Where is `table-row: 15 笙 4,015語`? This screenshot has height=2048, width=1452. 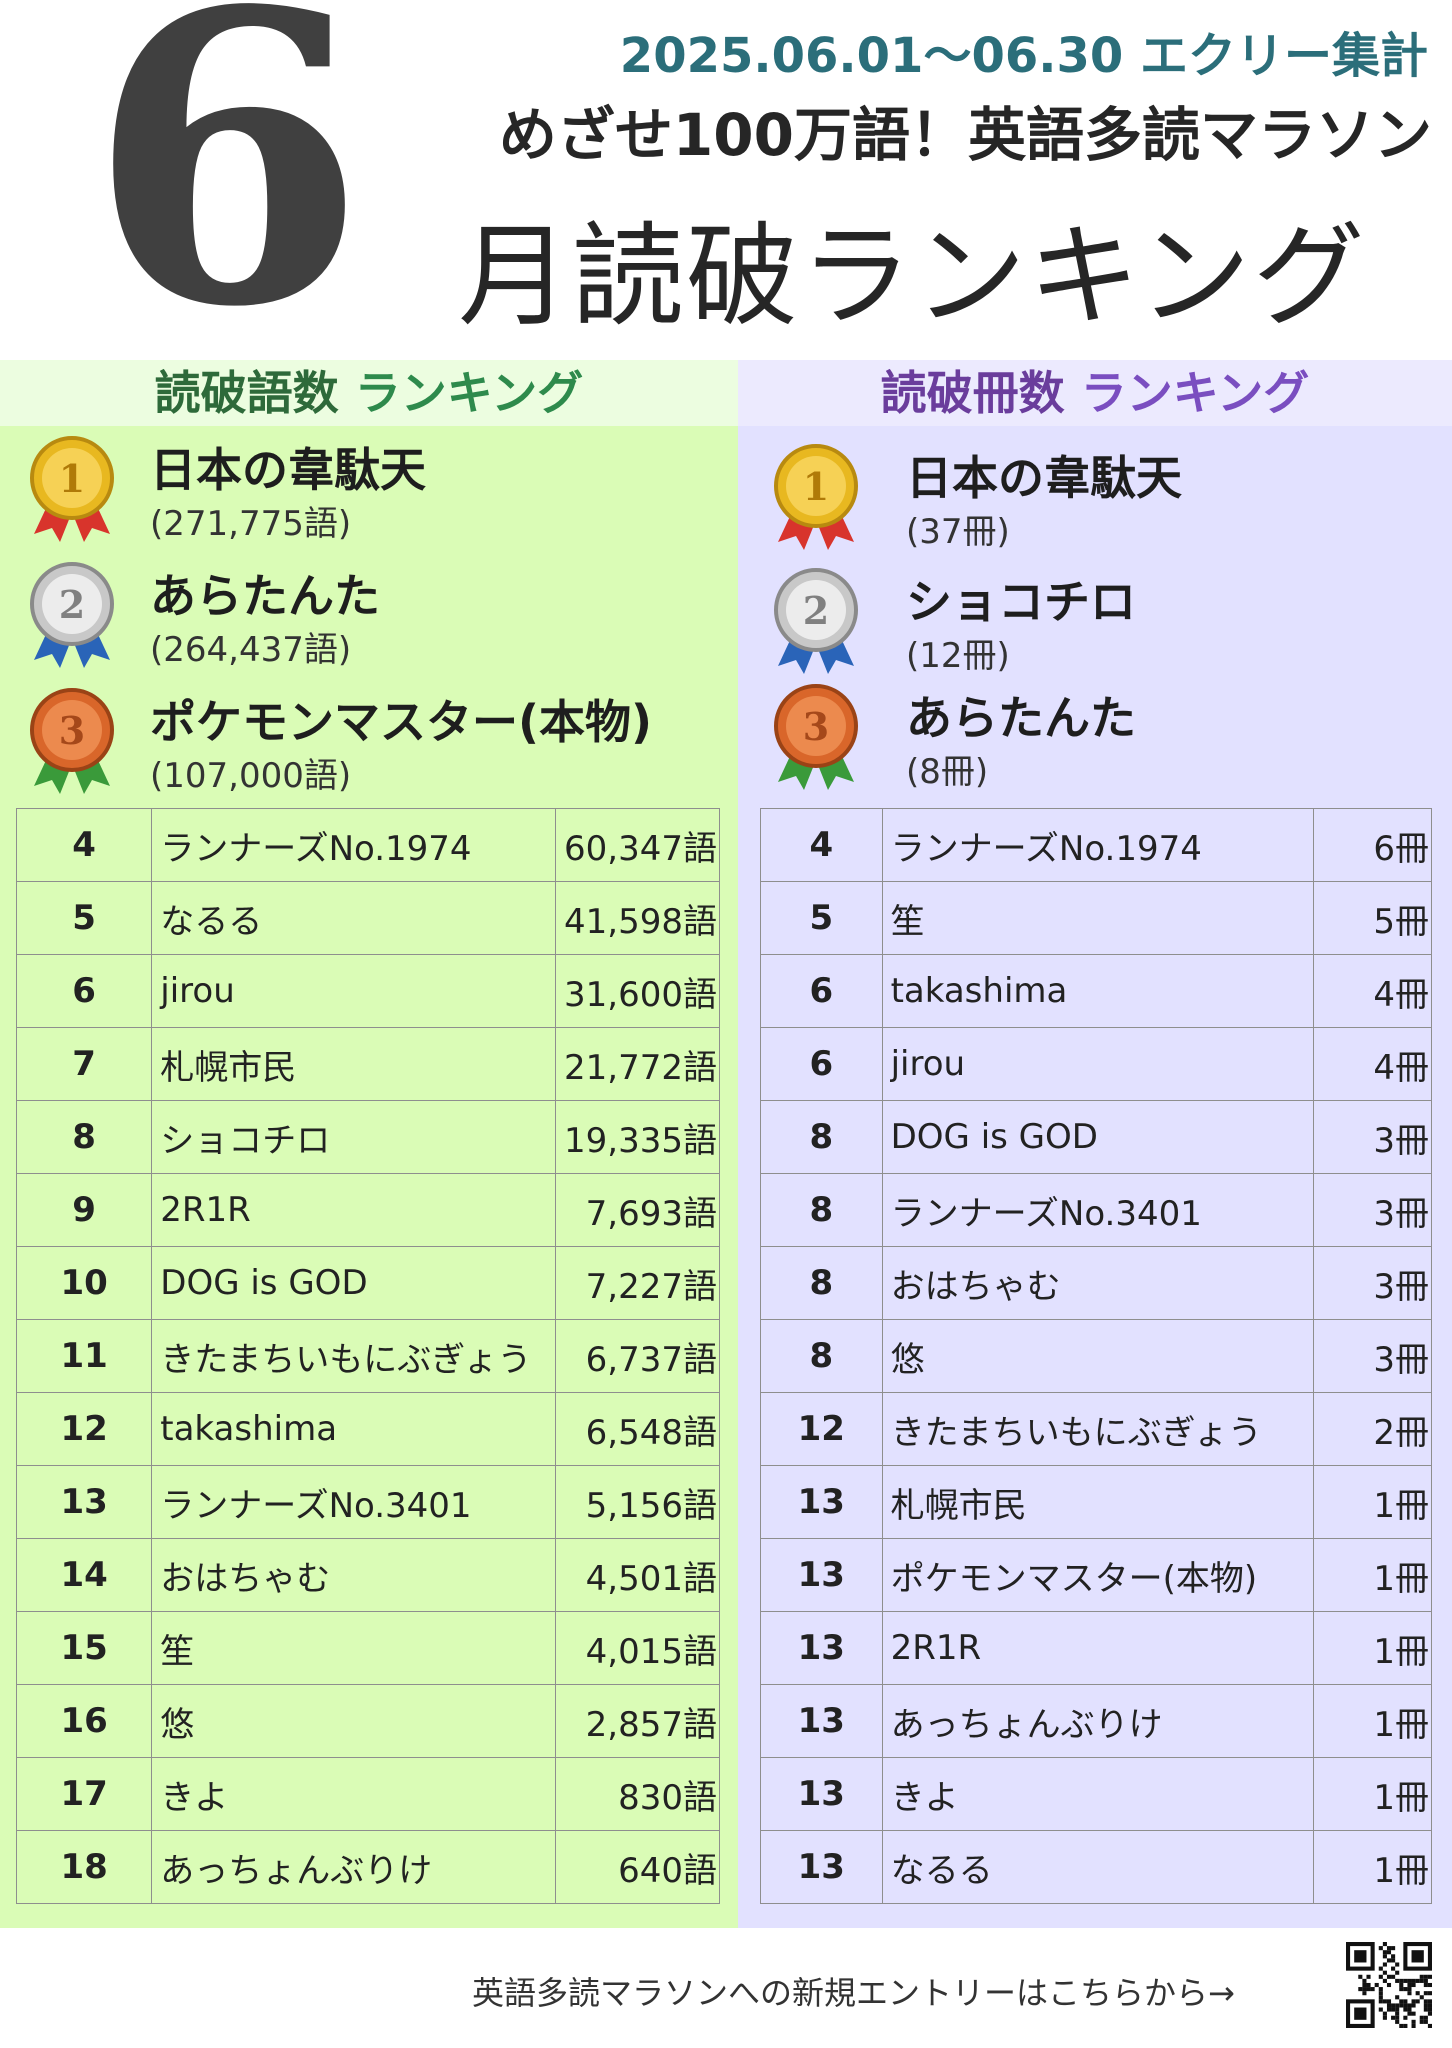
table-row: 15 笙 4,015語 is located at coordinates (367, 1648).